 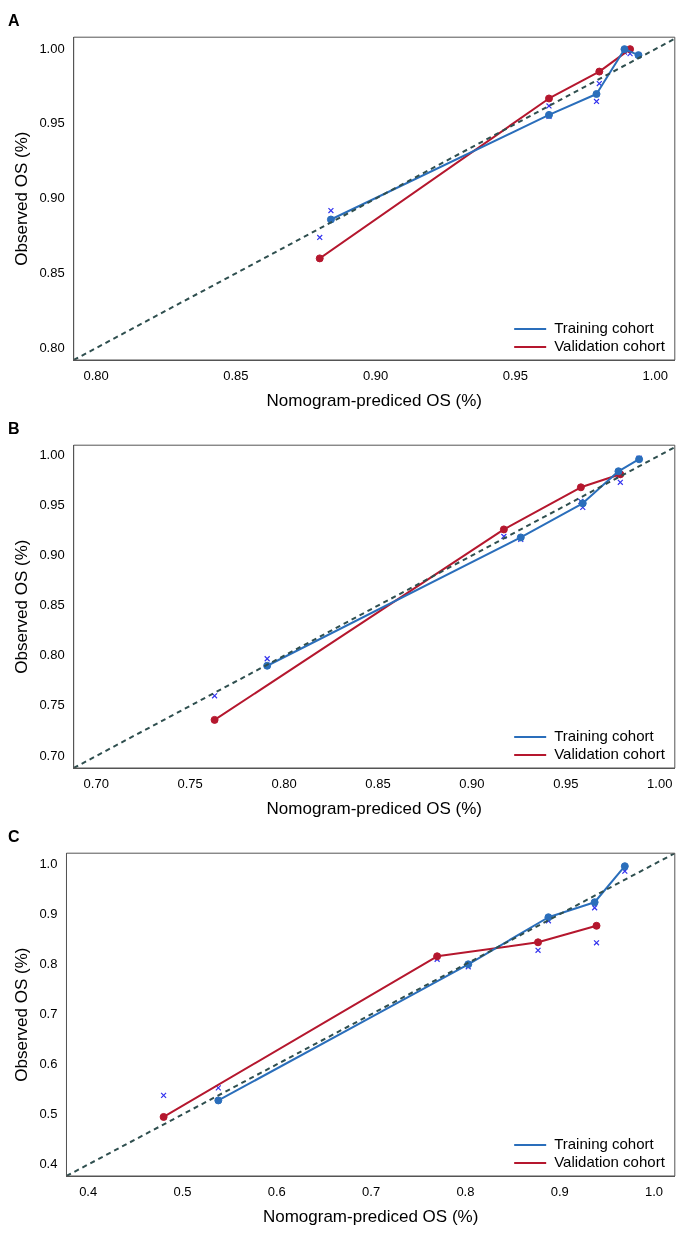 I want to click on y-tick-label: 1.0, so click(x=48, y=863).